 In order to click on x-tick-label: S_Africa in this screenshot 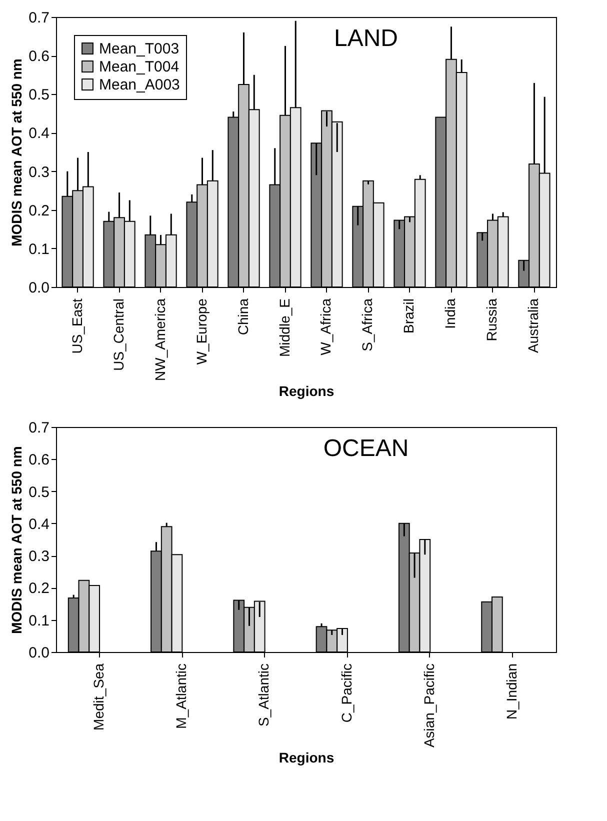, I will do `click(367, 325)`.